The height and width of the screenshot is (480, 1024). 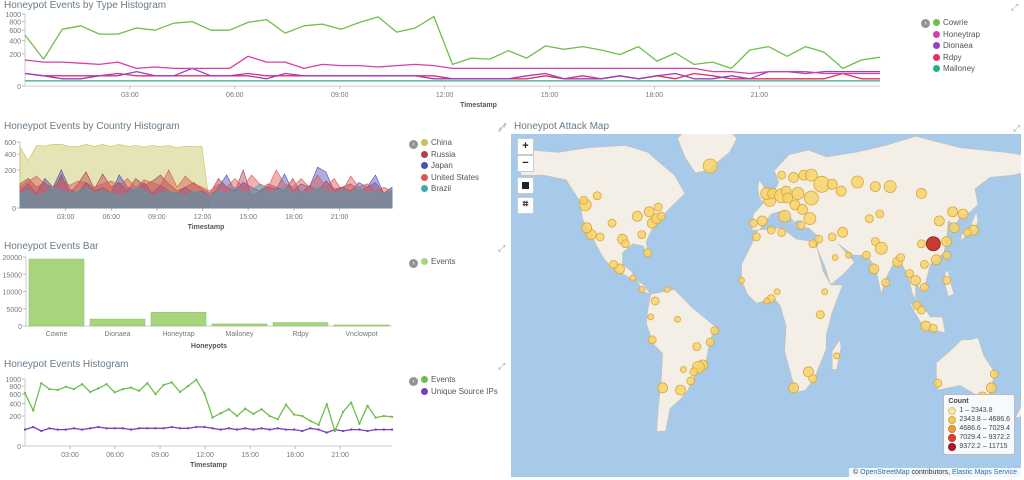 What do you see at coordinates (209, 346) in the screenshot?
I see `x-axis-title: Honeypots` at bounding box center [209, 346].